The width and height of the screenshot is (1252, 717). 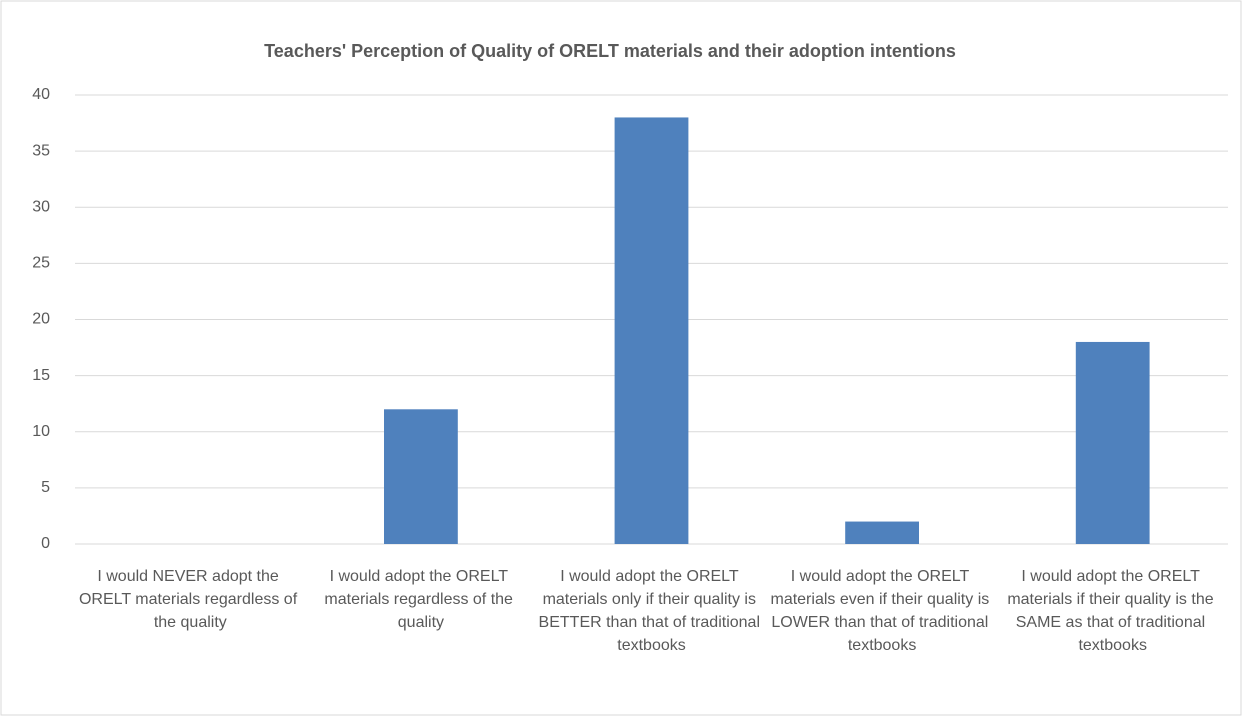 I want to click on y-tick-label: 25, so click(x=41, y=263).